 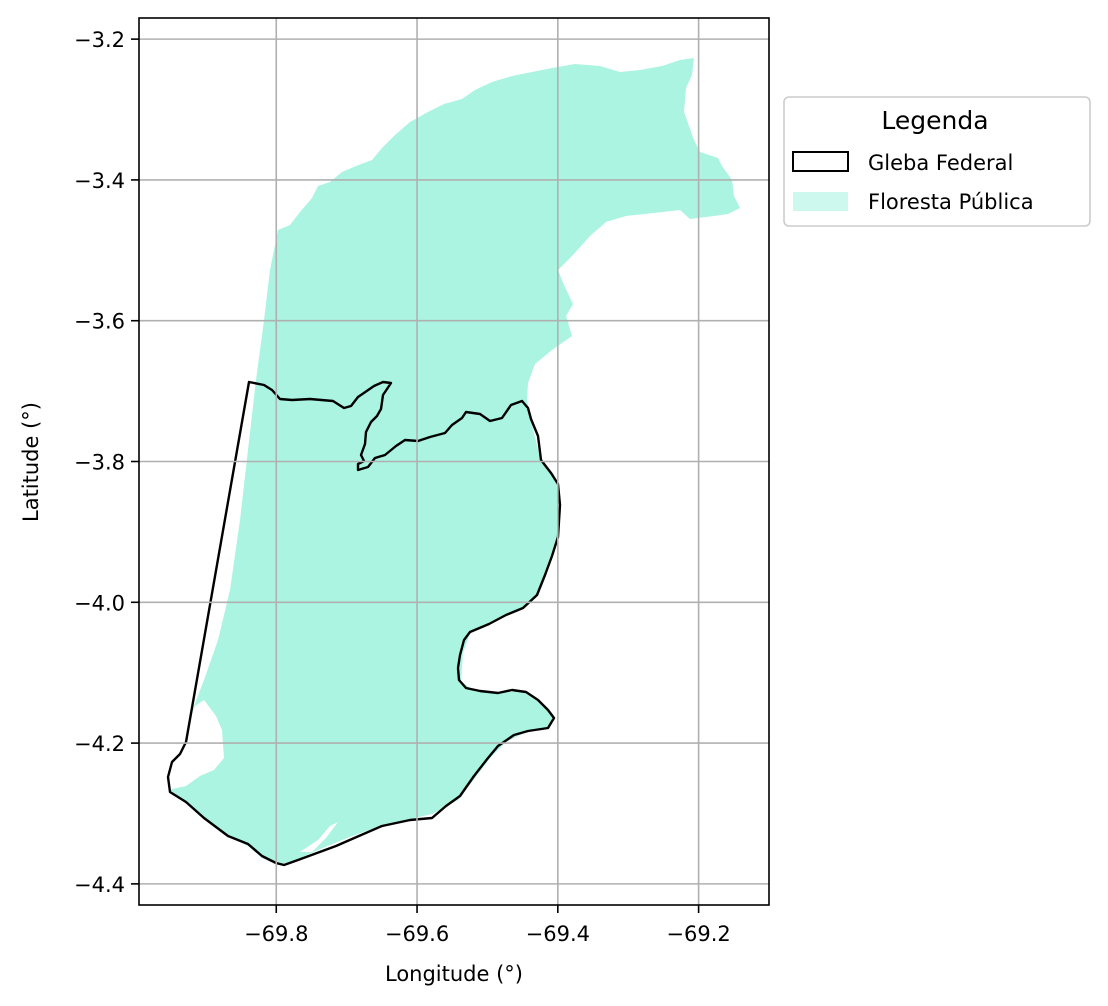 I want to click on legend-swatch-floresta, so click(x=820, y=201).